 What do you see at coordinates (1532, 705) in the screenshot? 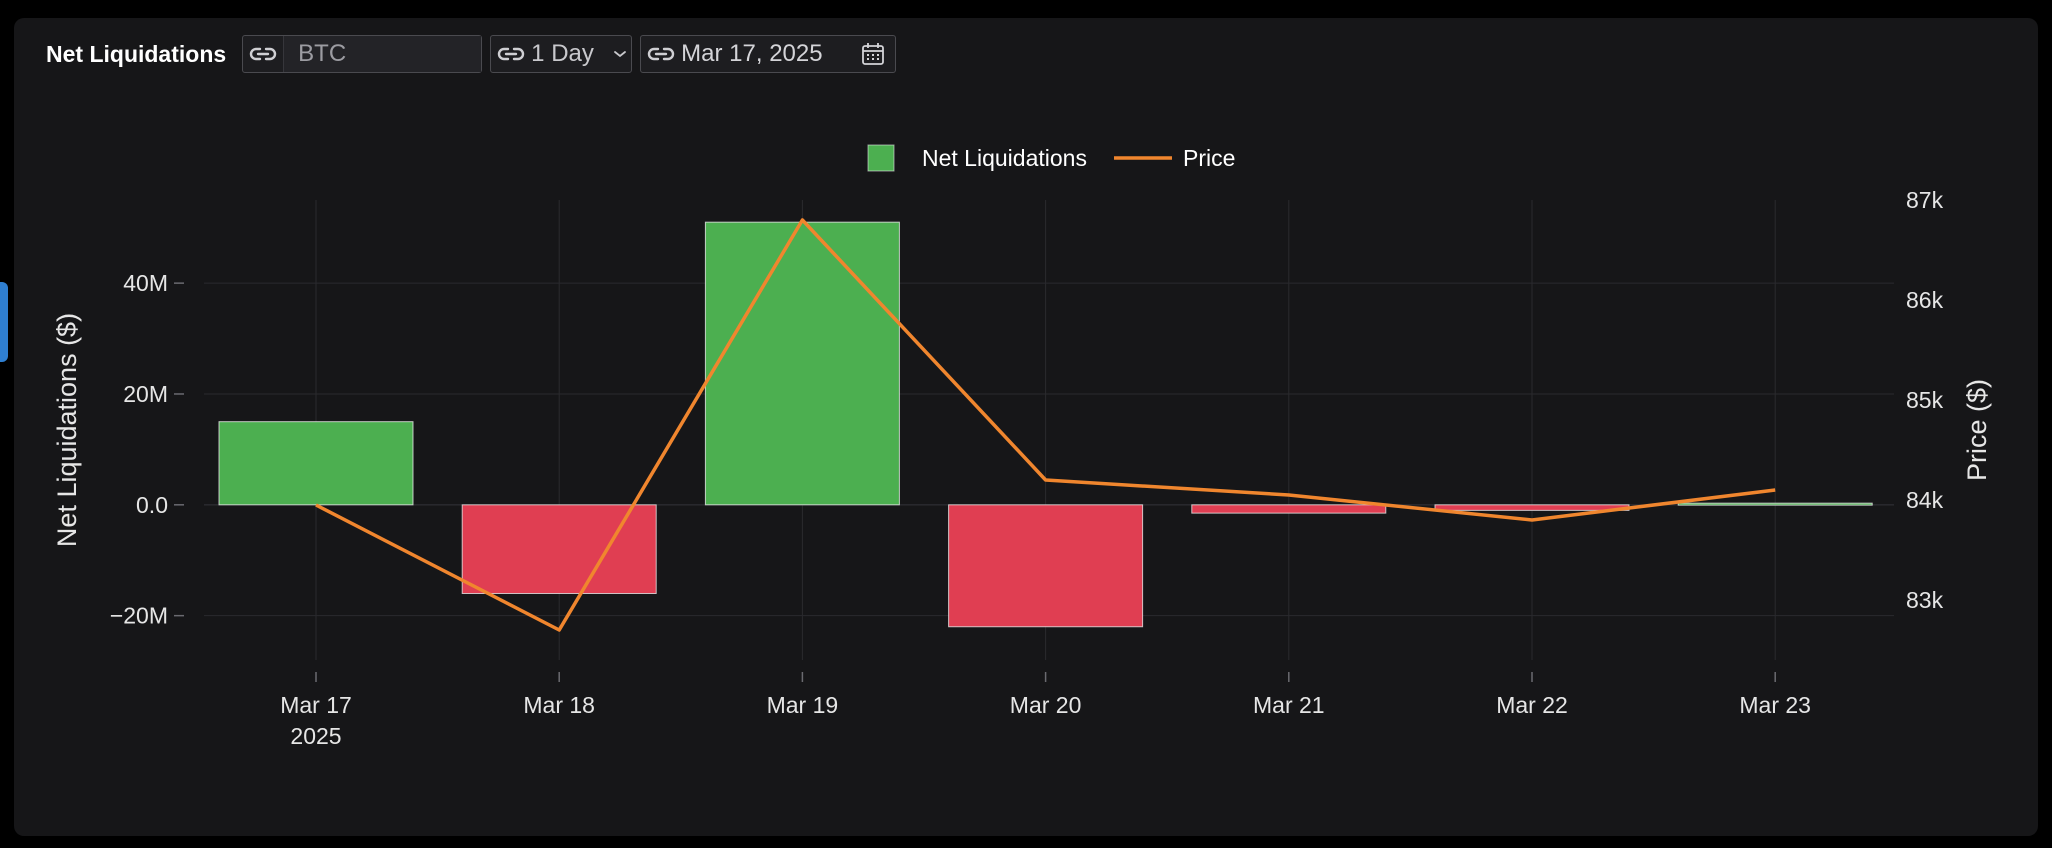
I see `x-tick-label: Mar 22` at bounding box center [1532, 705].